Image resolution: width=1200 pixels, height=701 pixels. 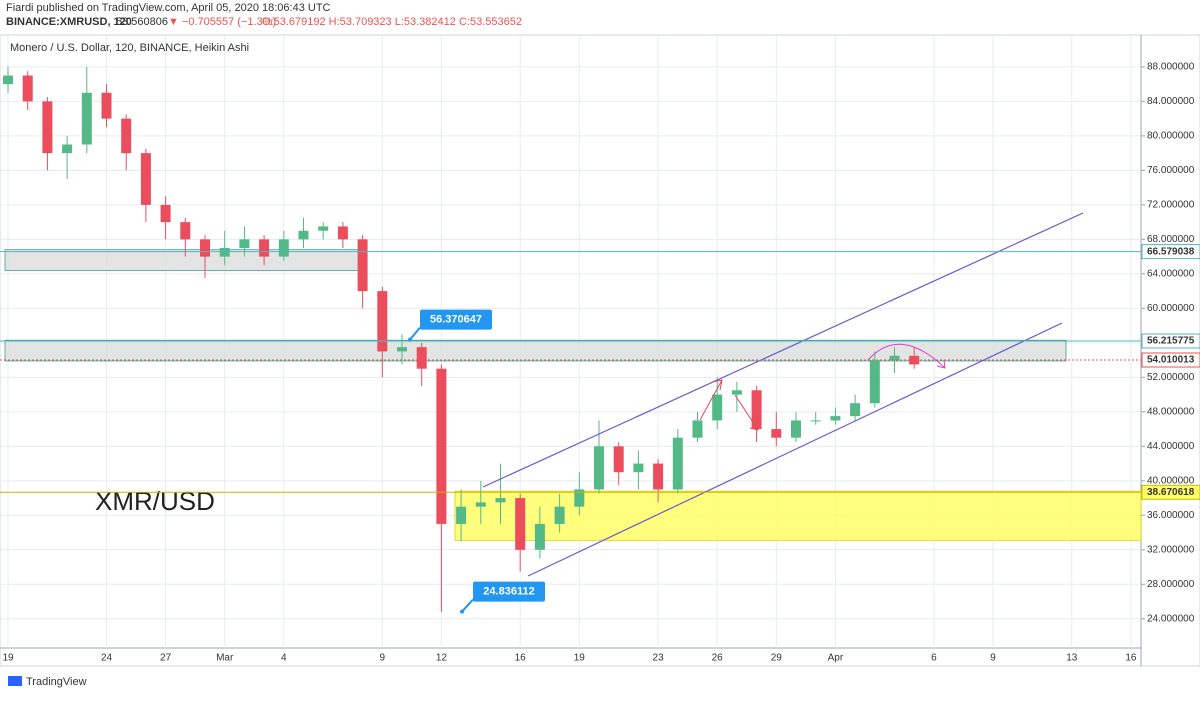 I want to click on y-tick-label: 24.000000, so click(x=1171, y=618).